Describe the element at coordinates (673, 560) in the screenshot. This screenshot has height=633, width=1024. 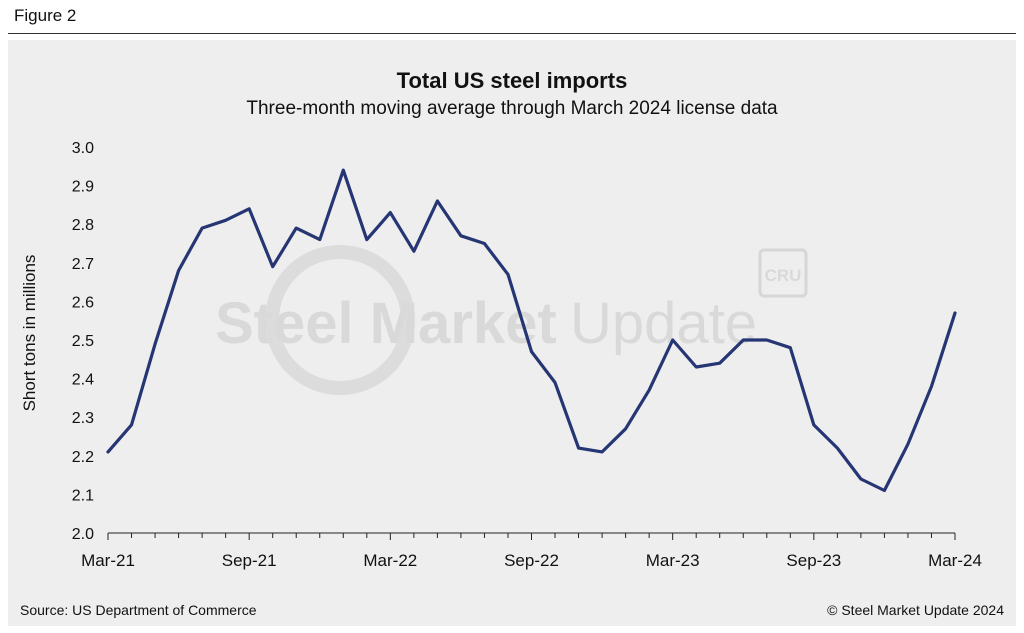
I see `x-tick-label: Mar-23` at that location.